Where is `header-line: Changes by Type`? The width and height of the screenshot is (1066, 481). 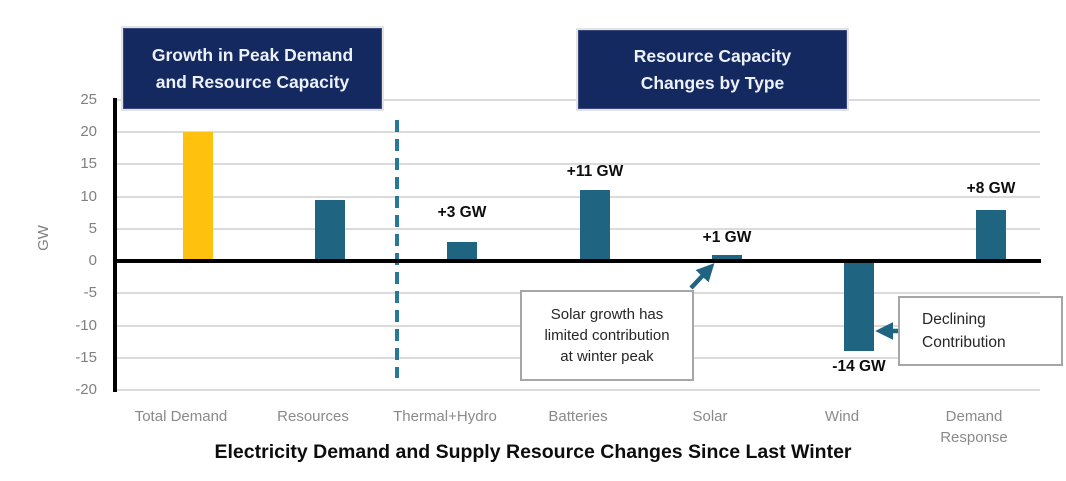 header-line: Changes by Type is located at coordinates (712, 82).